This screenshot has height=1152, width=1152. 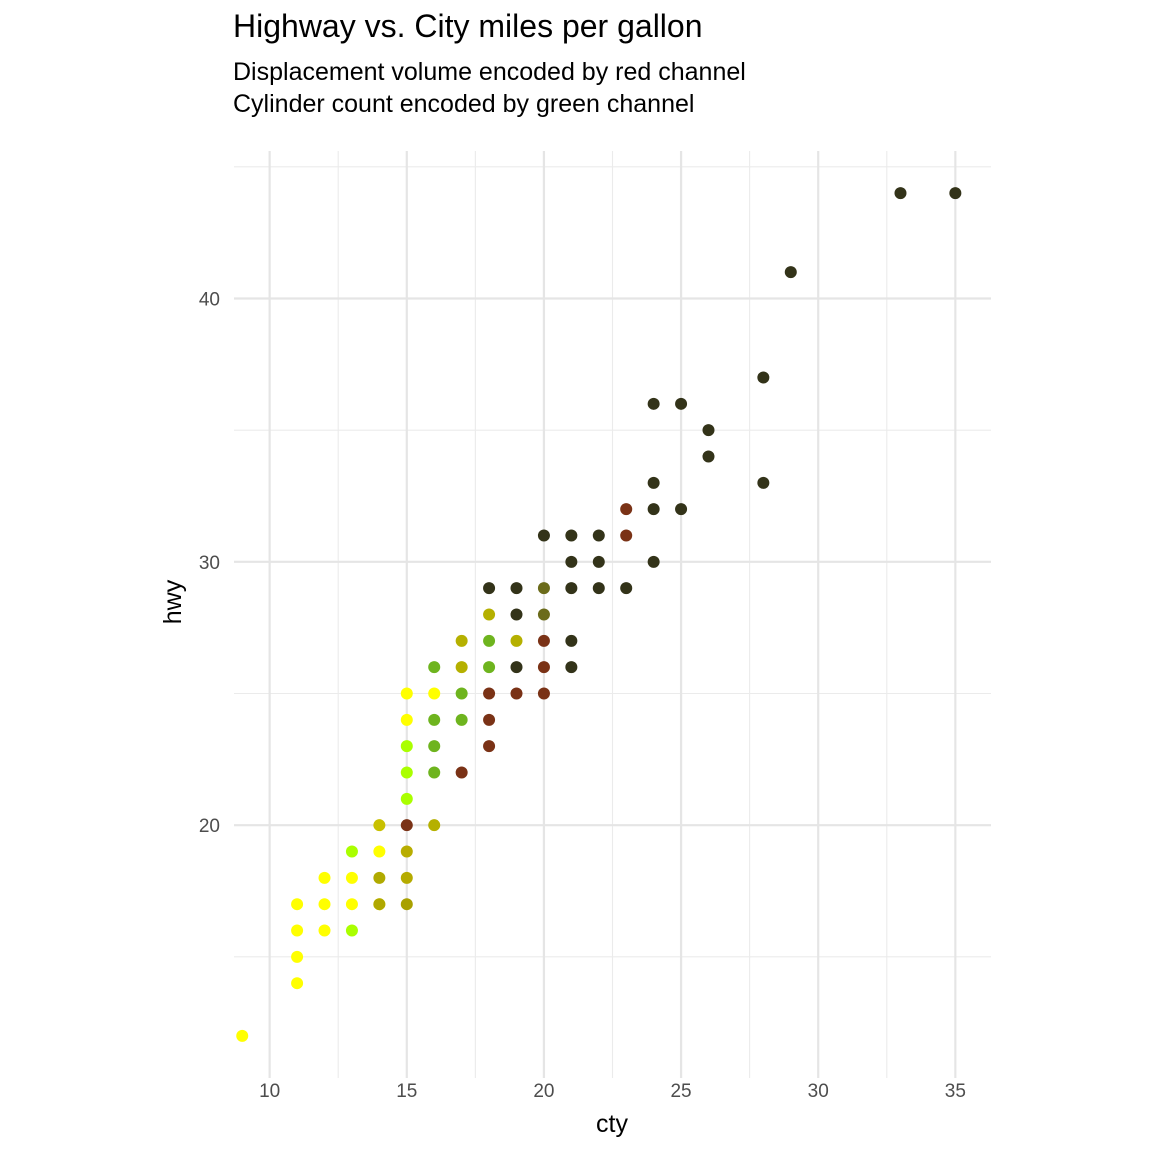 I want to click on y-tick-label: 40, so click(x=209, y=299).